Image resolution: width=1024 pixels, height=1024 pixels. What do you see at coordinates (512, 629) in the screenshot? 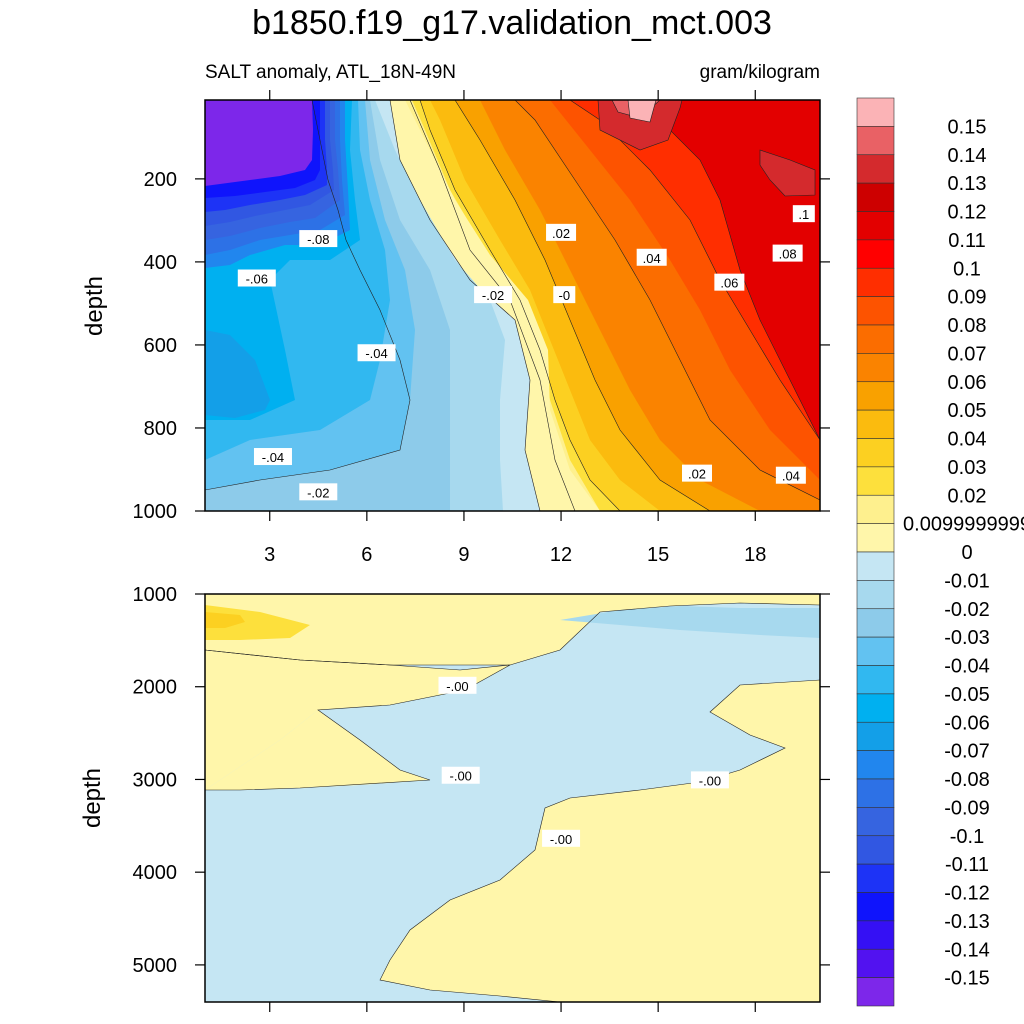
I see `fill-region-0-top` at bounding box center [512, 629].